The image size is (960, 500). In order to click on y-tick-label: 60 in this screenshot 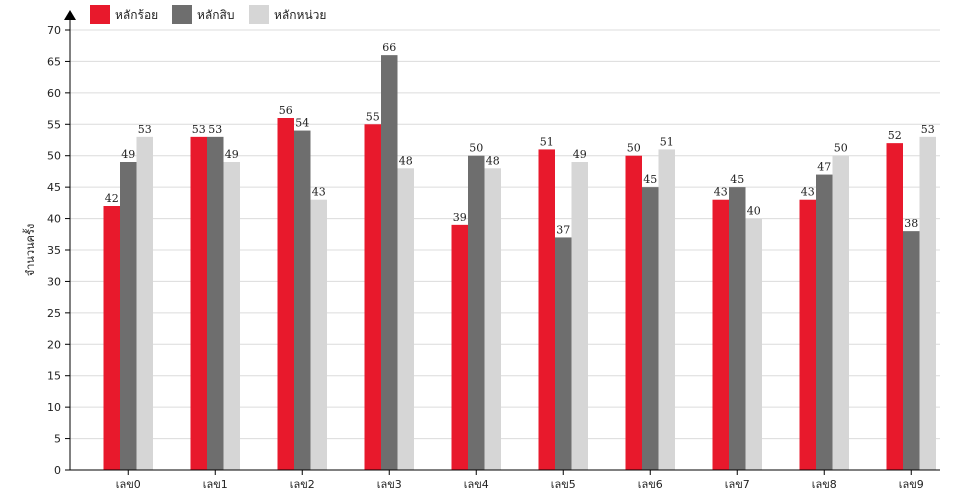, I will do `click(54, 93)`.